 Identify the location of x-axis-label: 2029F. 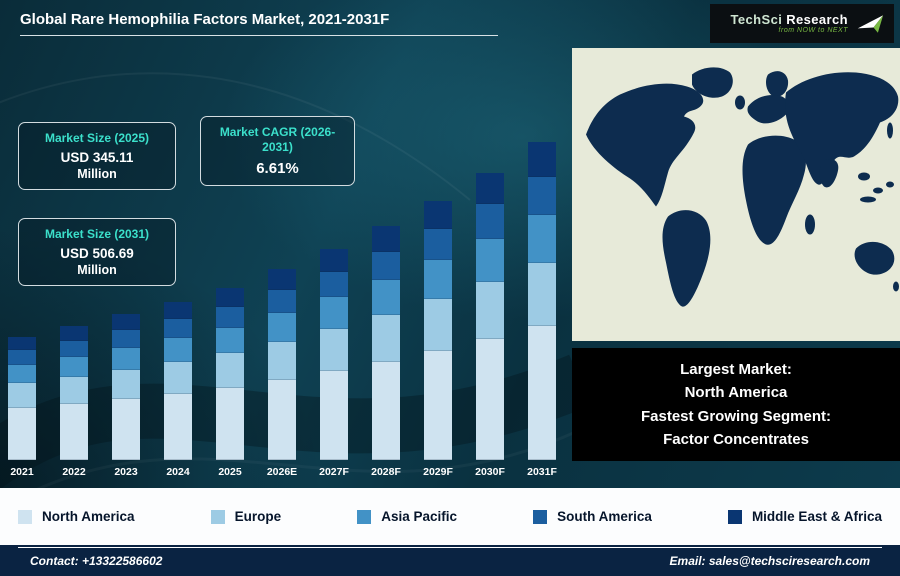
(438, 472).